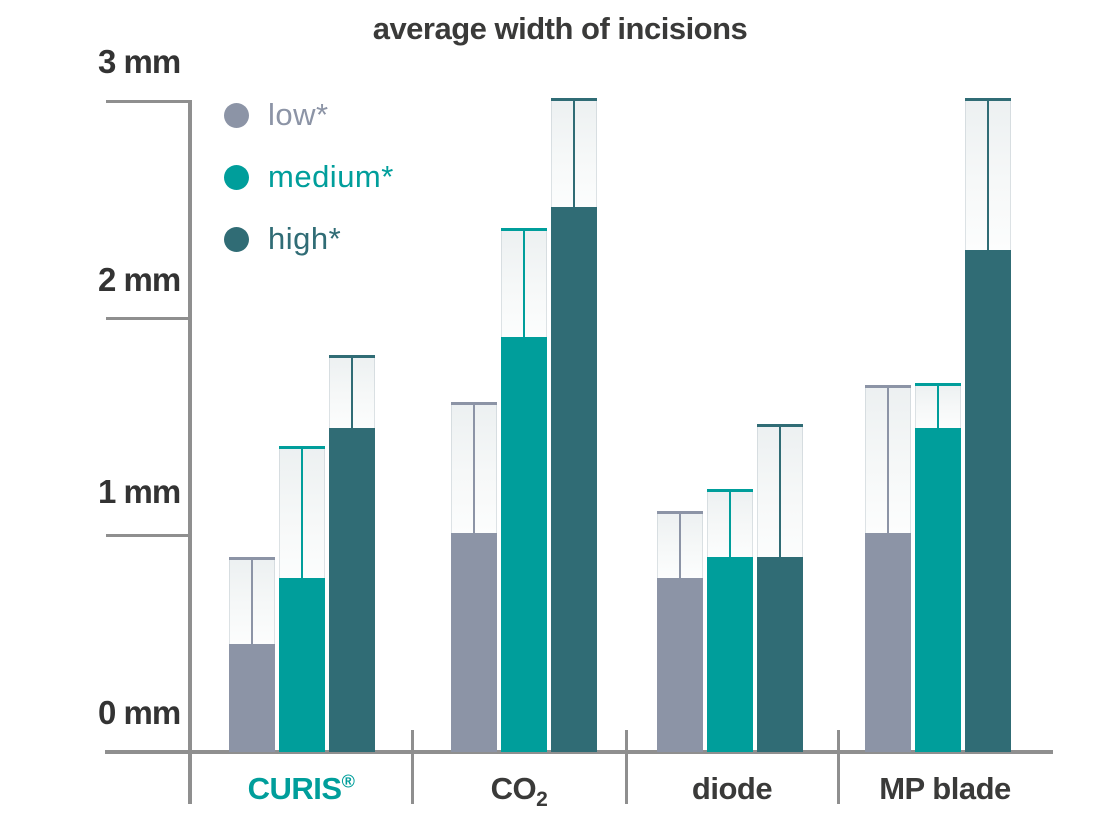  Describe the element at coordinates (574, 479) in the screenshot. I see `bar-co2-high` at that location.